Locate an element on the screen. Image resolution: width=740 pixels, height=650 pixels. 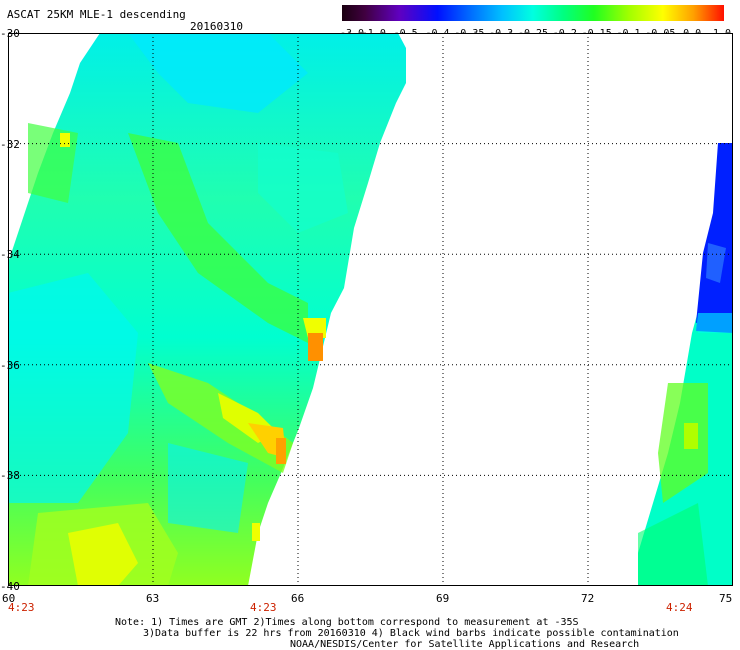
colorbar-gradient is located at coordinates (533, 13).